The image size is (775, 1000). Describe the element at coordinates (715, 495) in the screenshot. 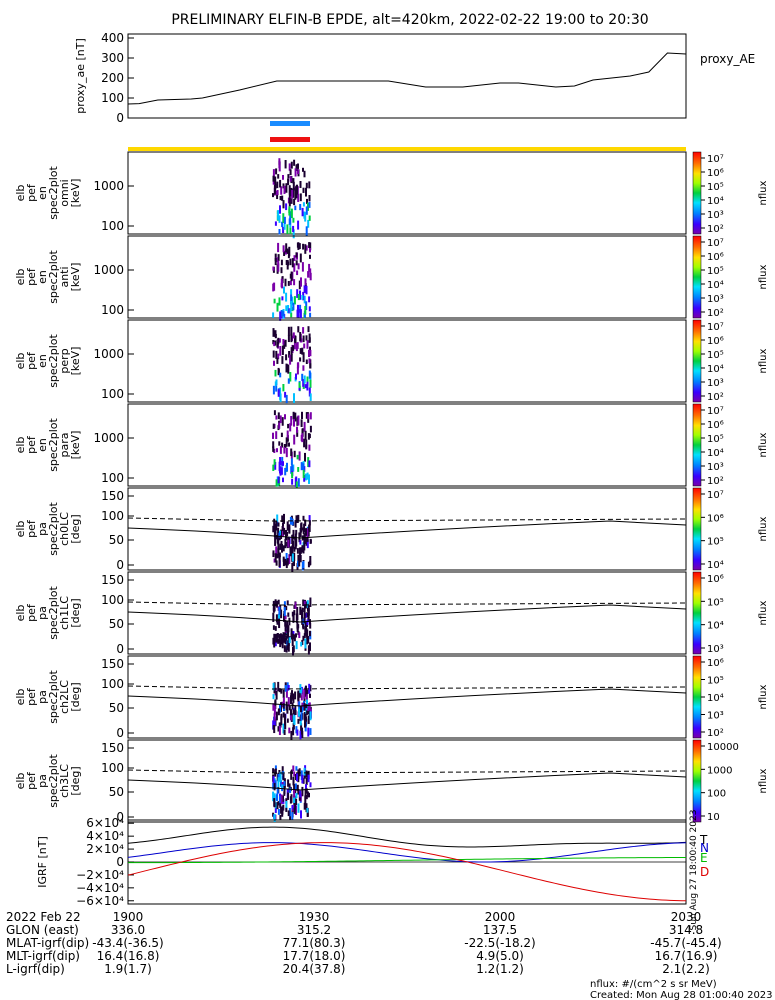

I see `colorbar-tick-label-ch0LC: 10⁷` at that location.